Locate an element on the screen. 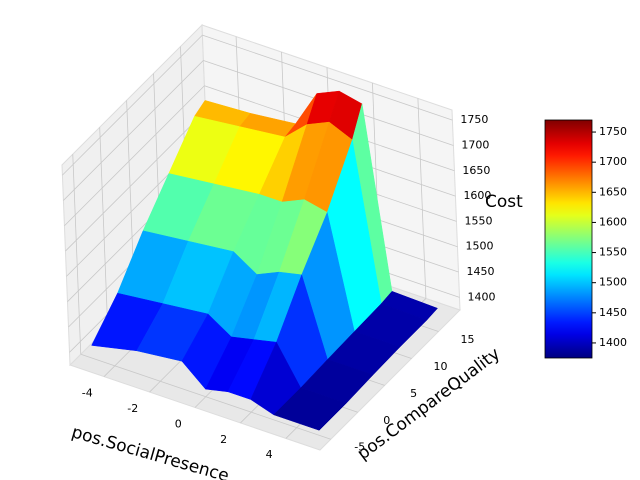 This screenshot has width=640, height=480. colorbar-tick-label: 1550 is located at coordinates (613, 252).